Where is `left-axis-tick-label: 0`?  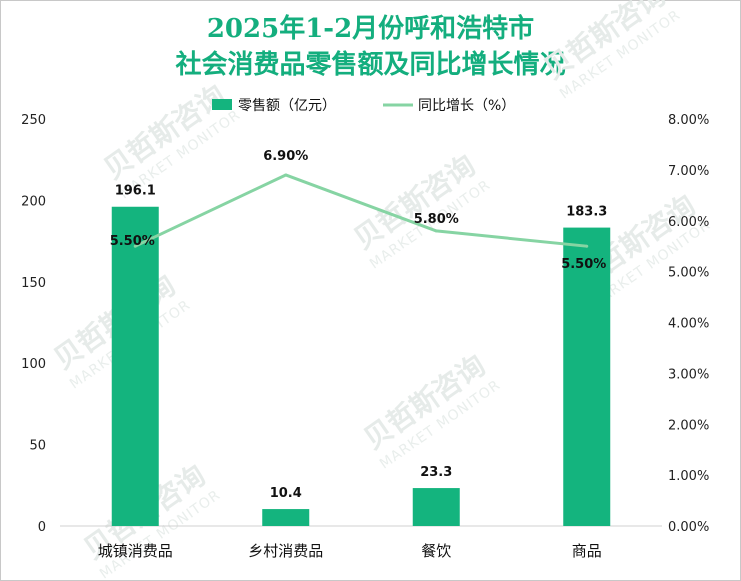 left-axis-tick-label: 0 is located at coordinates (42, 527).